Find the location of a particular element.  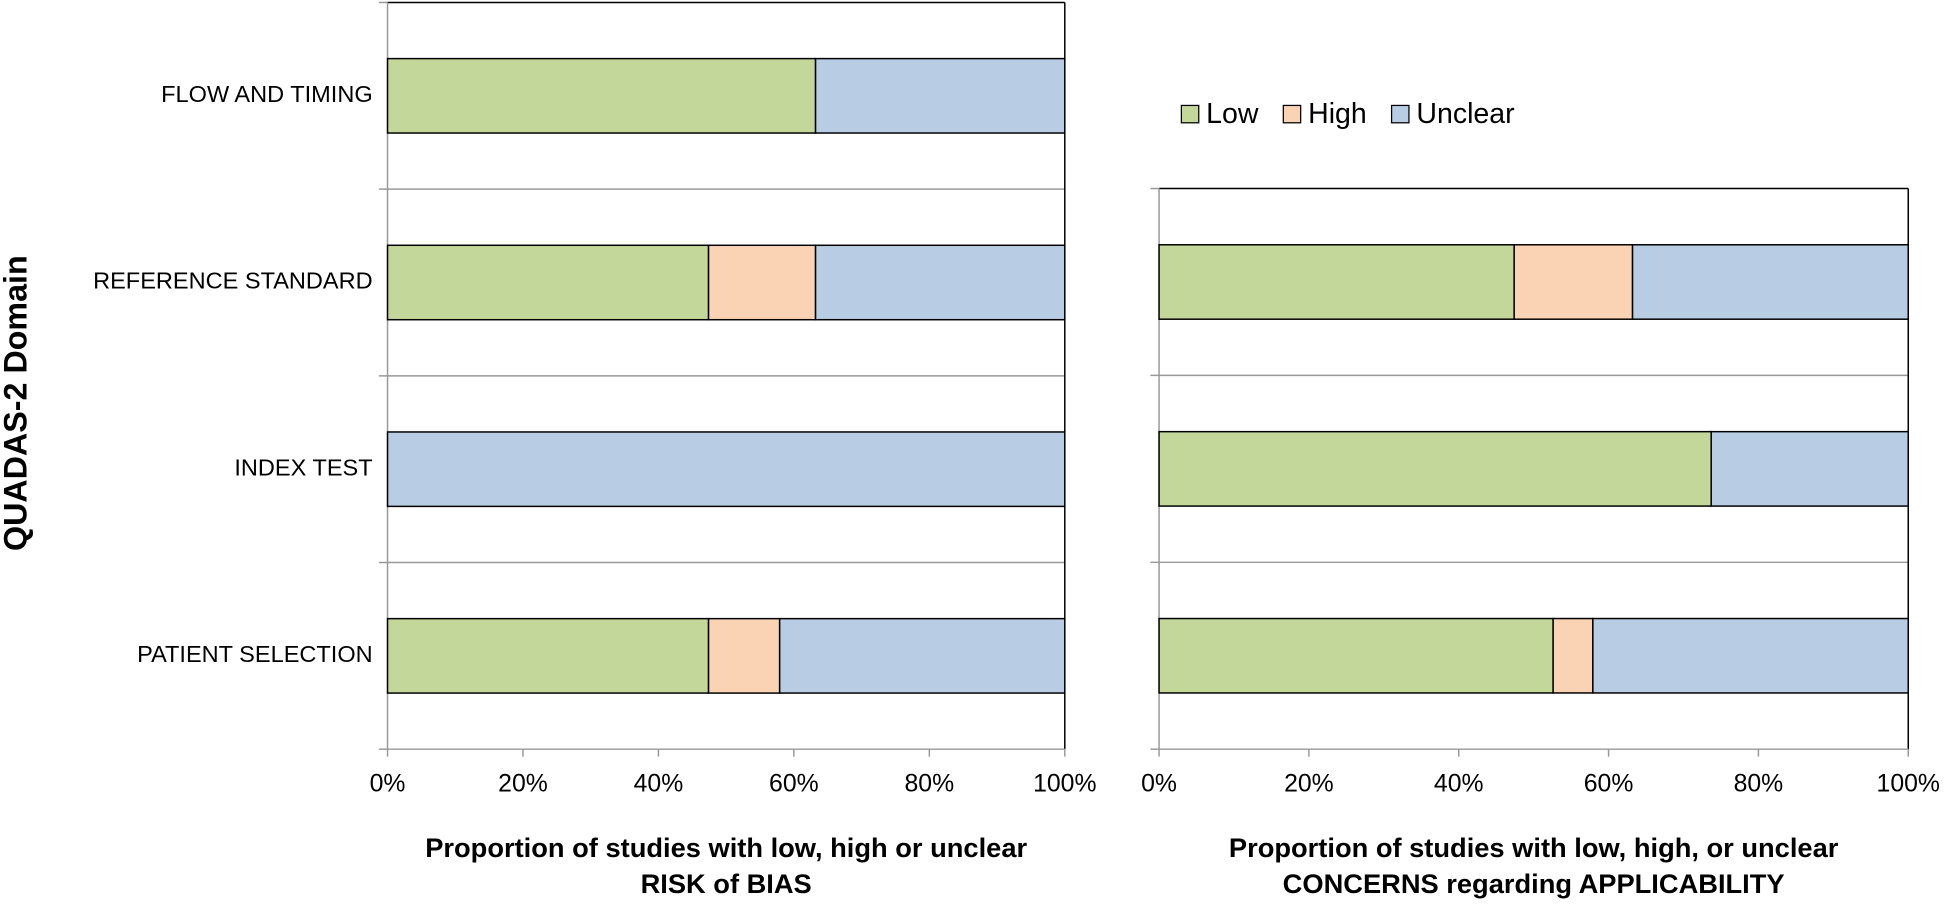

legend-label: Unclear is located at coordinates (1465, 114).